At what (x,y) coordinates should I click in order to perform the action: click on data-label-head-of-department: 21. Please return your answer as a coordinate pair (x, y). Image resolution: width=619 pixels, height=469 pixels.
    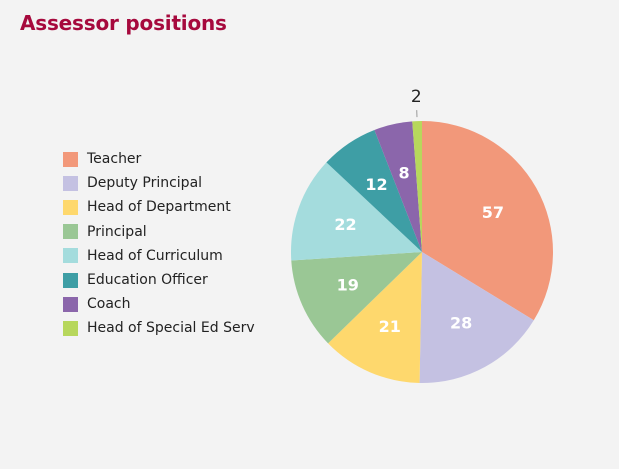
    Looking at the image, I should click on (390, 326).